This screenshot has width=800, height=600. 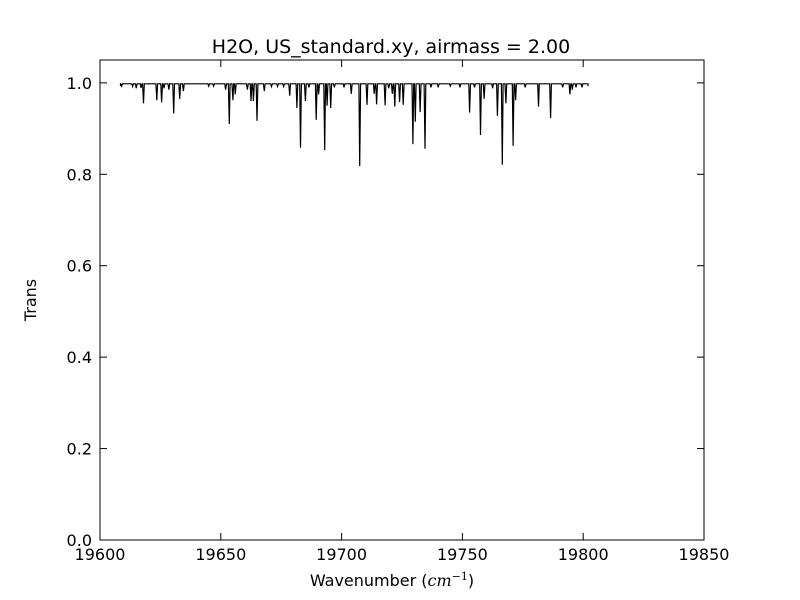 What do you see at coordinates (341, 554) in the screenshot?
I see `x-tick-label: 19700` at bounding box center [341, 554].